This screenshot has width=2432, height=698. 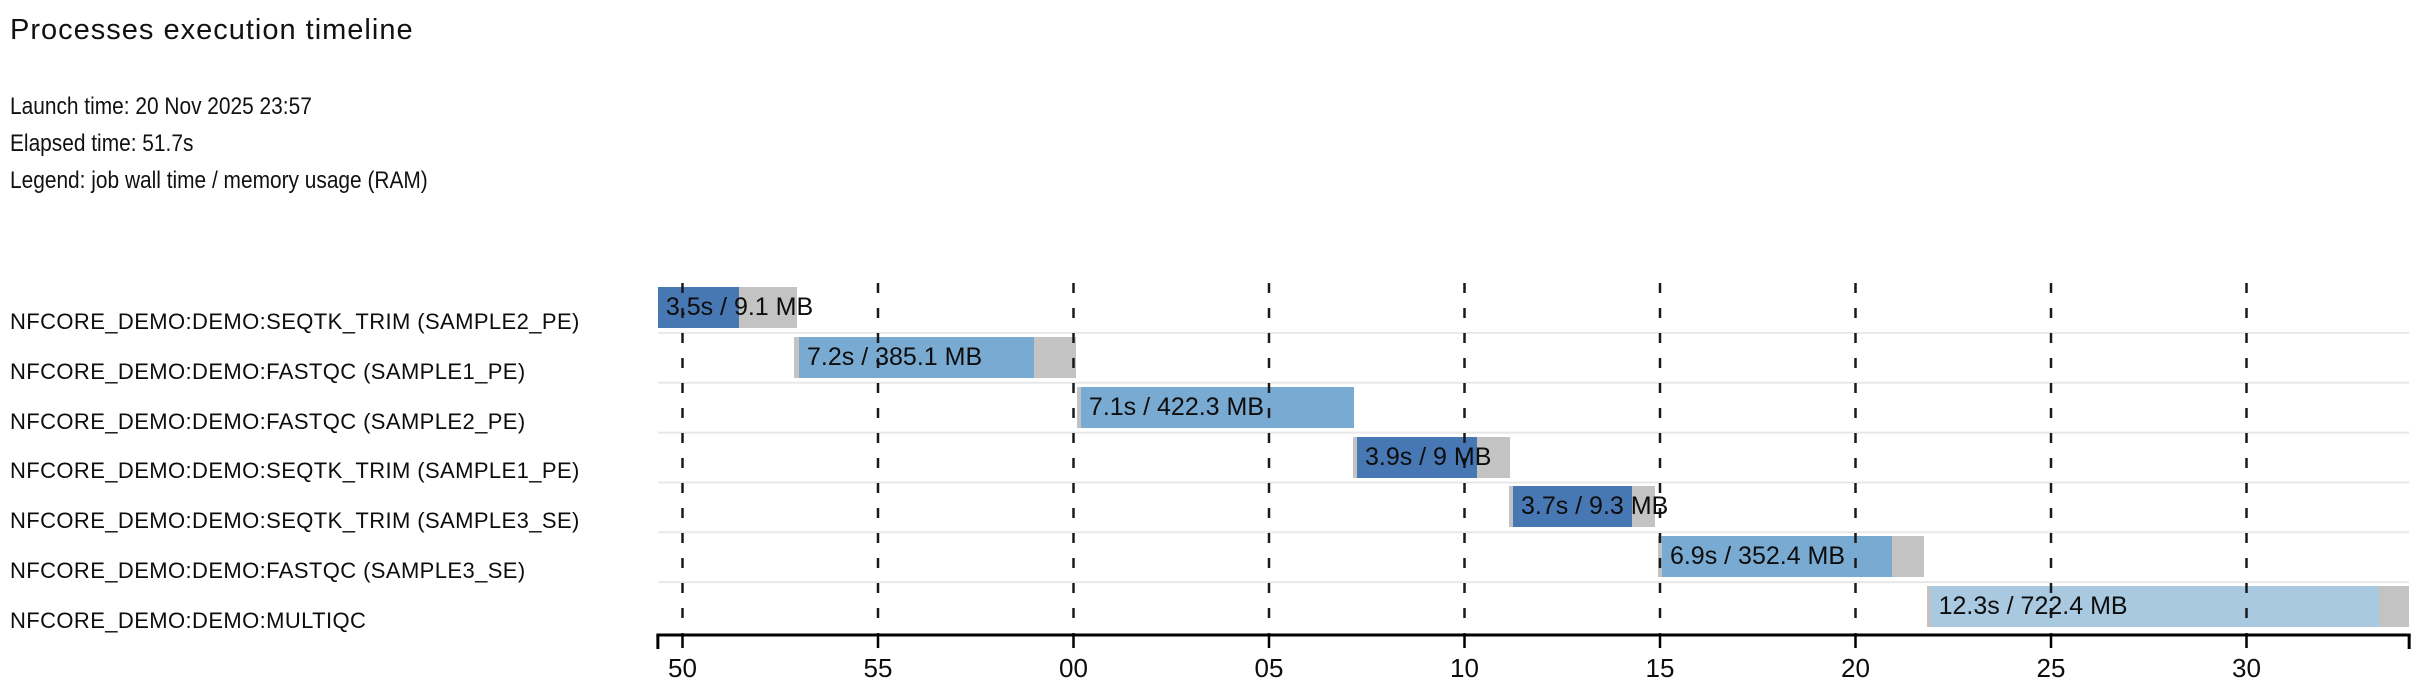 I want to click on bar-label: 12.3s / 722.4 MB, so click(x=2033, y=606).